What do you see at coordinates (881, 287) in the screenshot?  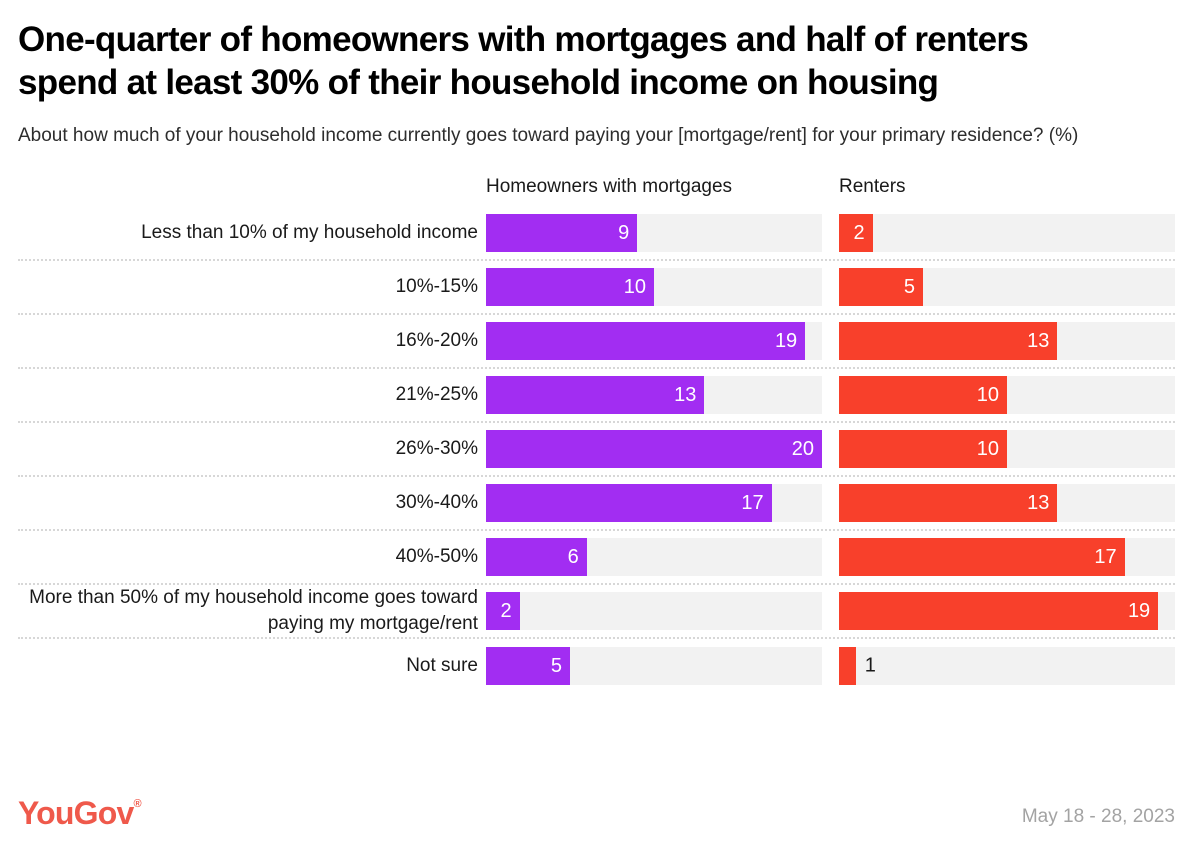 I see `renters-bar: 5` at bounding box center [881, 287].